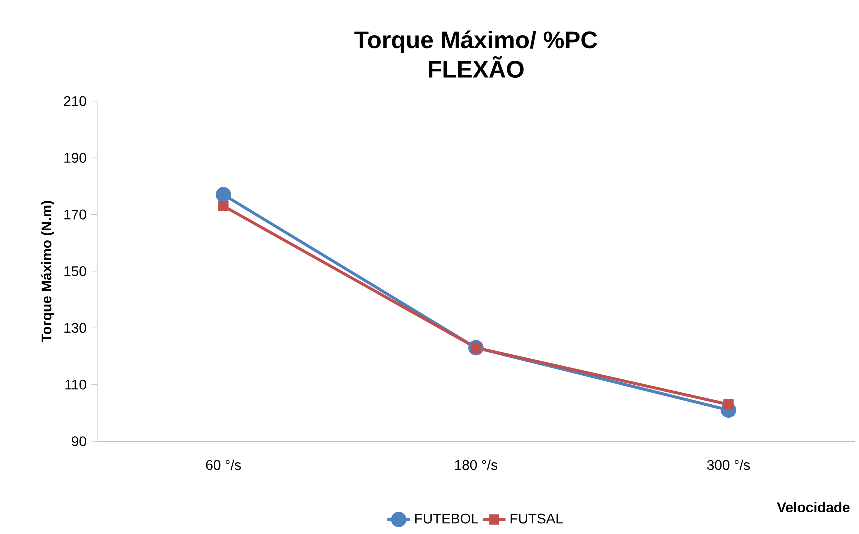 The width and height of the screenshot is (859, 534). Describe the element at coordinates (476, 42) in the screenshot. I see `chart-title: Torque Máximo/ %PC` at that location.